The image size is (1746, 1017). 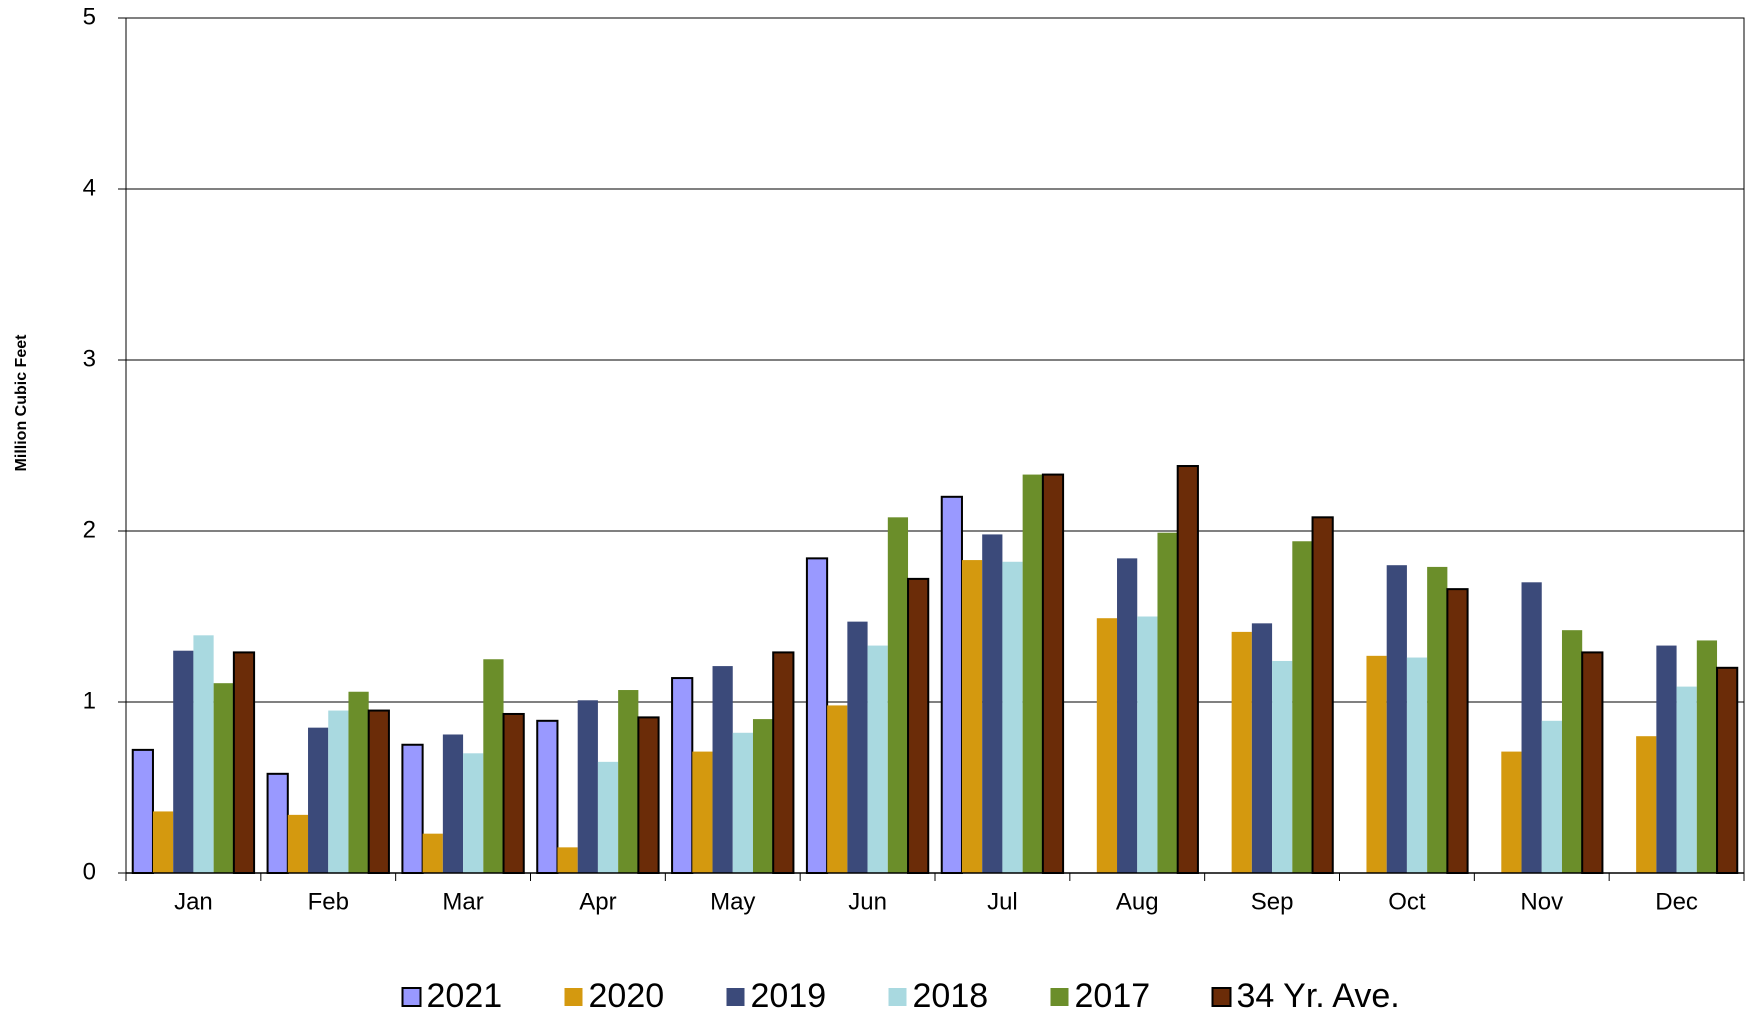 What do you see at coordinates (867, 901) in the screenshot?
I see `x-tick-label: Jun` at bounding box center [867, 901].